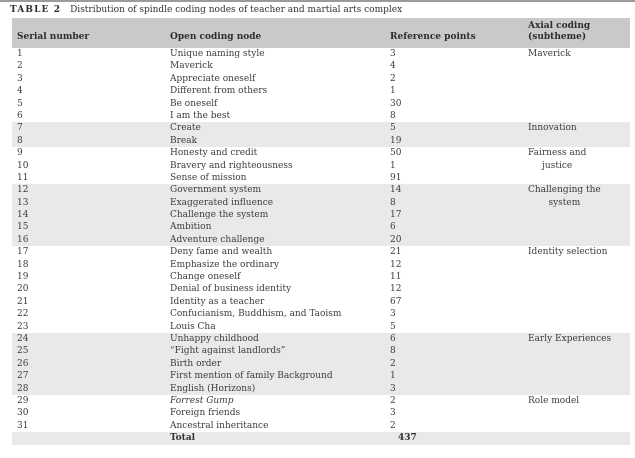  Describe the element at coordinates (219, 91) in the screenshot. I see `open-coding-node-cell: Different from others` at that location.